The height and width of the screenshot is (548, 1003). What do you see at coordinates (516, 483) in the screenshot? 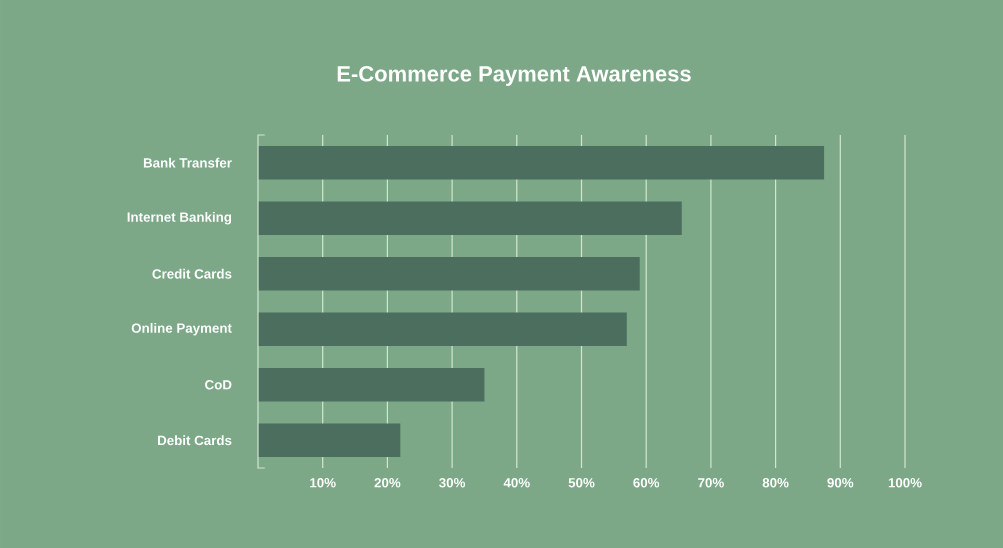
I see `x-tick-label: 40%` at bounding box center [516, 483].